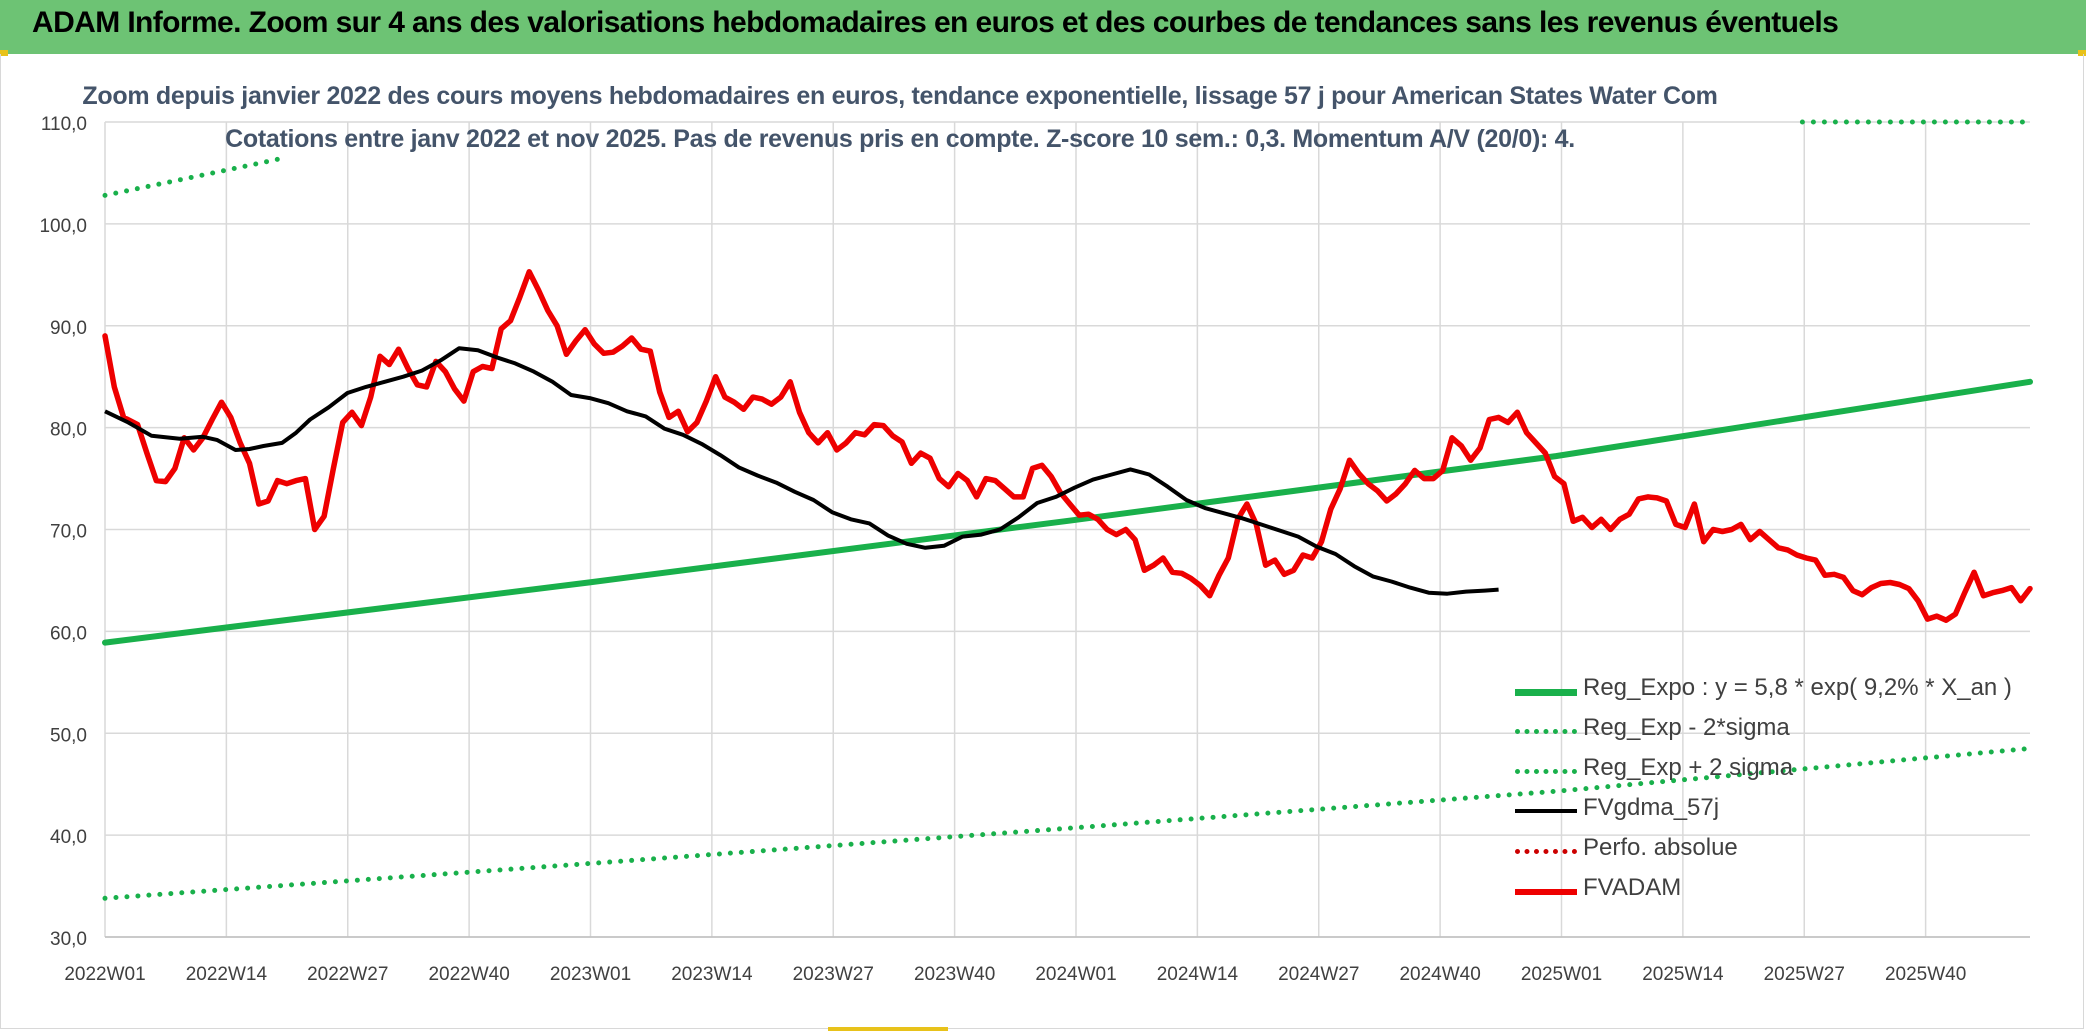 The image size is (2086, 1031). I want to click on x-tick-label: 2023W27, so click(833, 974).